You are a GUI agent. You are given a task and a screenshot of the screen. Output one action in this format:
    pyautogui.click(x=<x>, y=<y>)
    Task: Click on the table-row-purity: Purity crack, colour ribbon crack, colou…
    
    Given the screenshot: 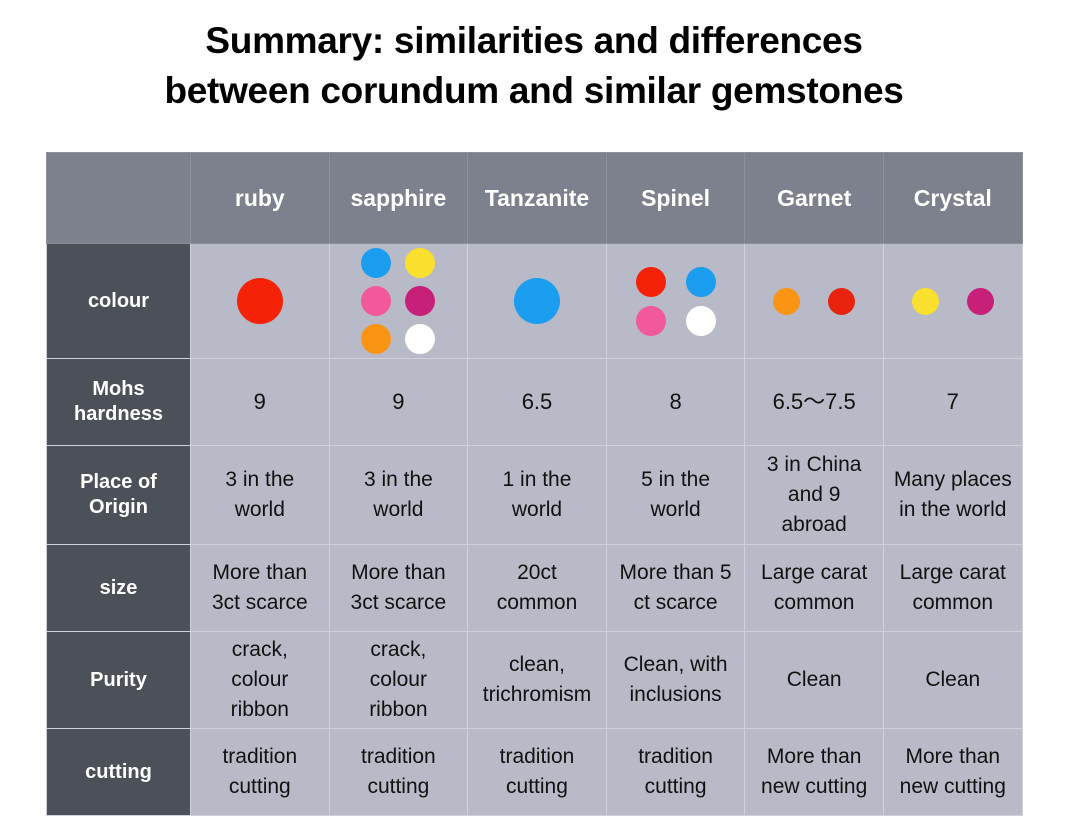 What is the action you would take?
    pyautogui.click(x=534, y=680)
    